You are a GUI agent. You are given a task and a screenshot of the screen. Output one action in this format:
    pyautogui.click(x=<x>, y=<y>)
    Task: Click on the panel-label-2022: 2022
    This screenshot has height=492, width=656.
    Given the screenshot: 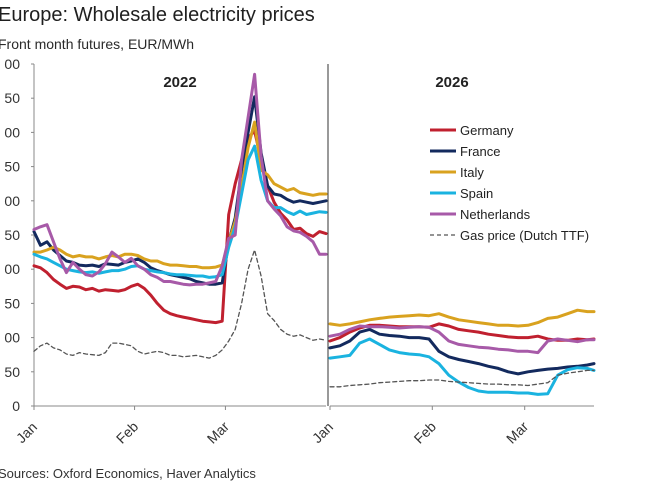 What is the action you would take?
    pyautogui.click(x=179, y=82)
    